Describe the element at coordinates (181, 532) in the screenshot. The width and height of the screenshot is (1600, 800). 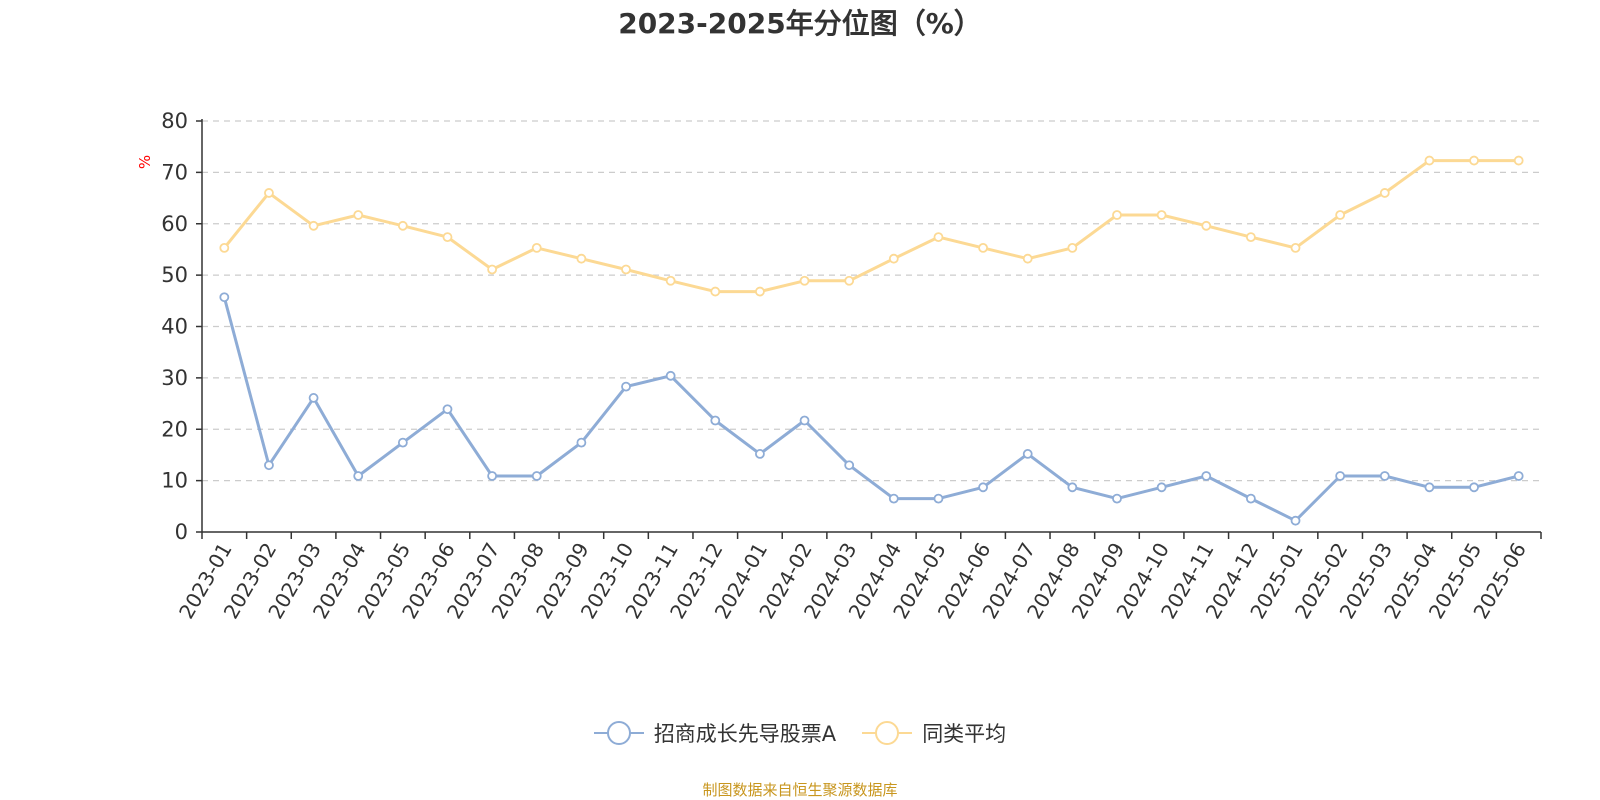
I see `y-tick-label: 0` at that location.